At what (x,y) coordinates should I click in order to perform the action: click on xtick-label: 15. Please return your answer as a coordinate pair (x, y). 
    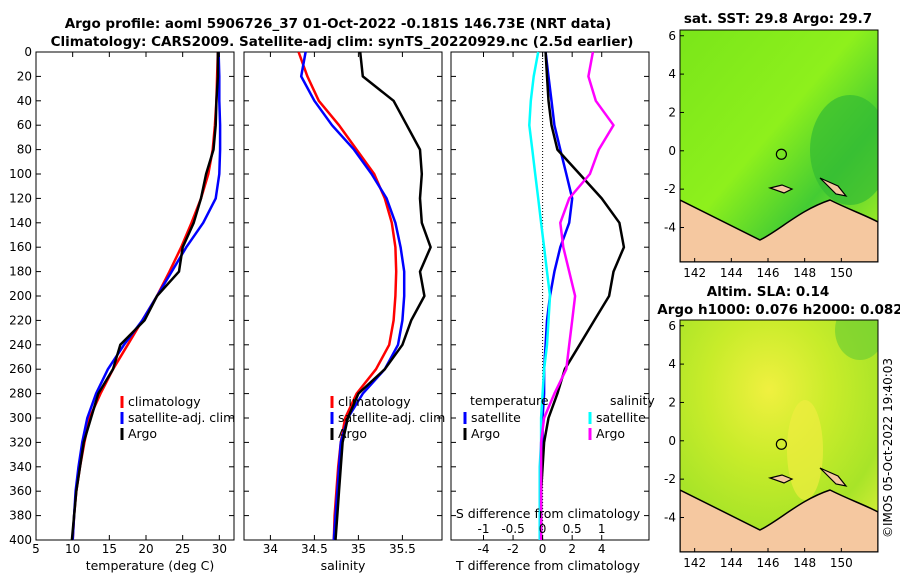
    Looking at the image, I should click on (109, 549).